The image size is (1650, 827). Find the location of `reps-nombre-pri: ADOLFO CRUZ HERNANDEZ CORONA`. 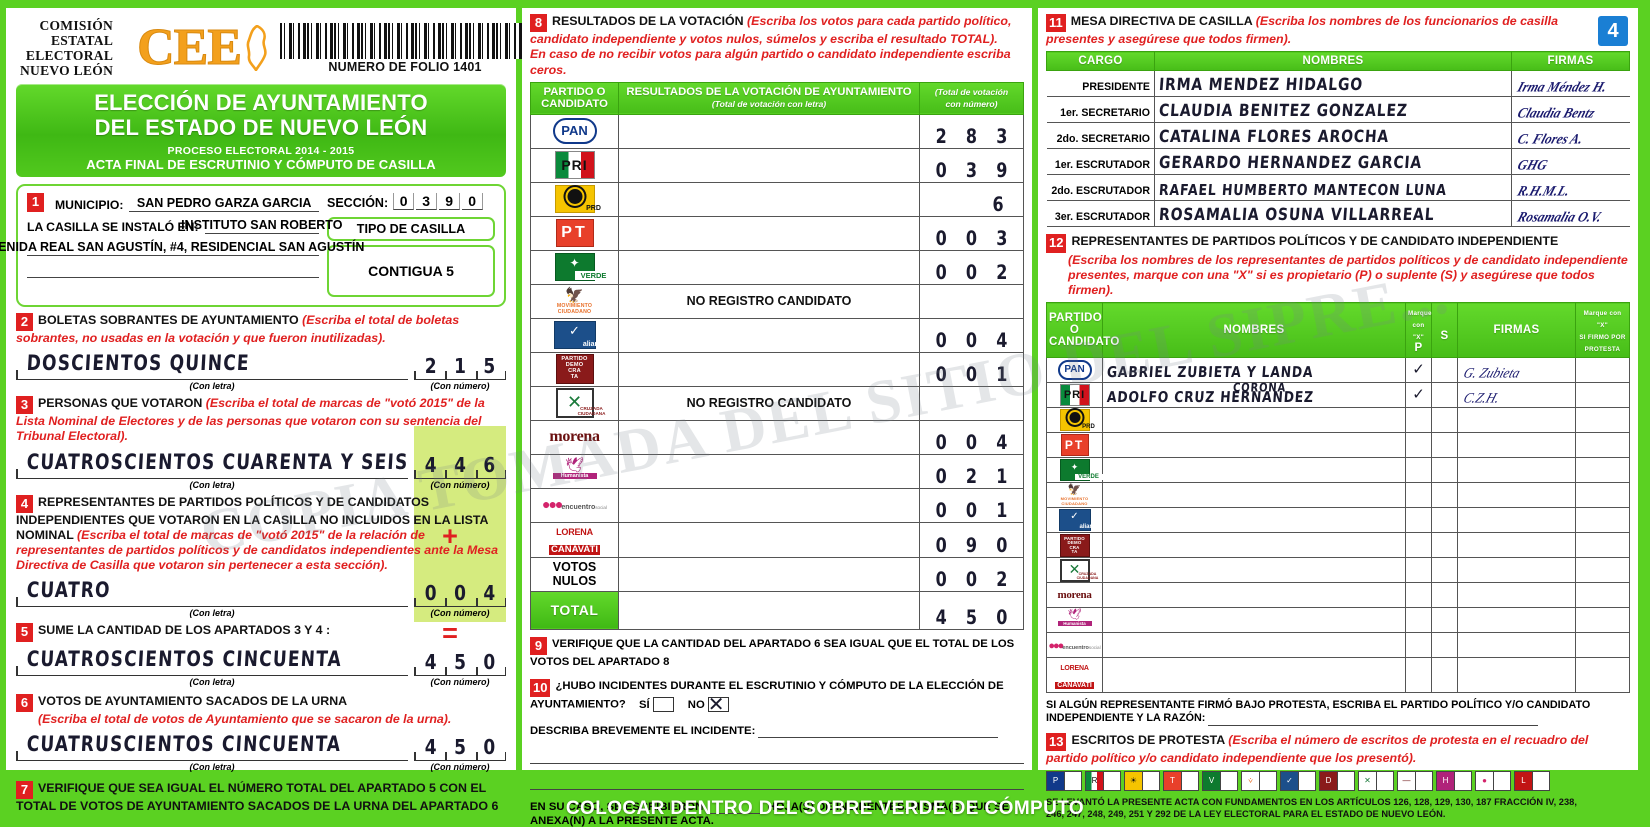

reps-nombre-pri: ADOLFO CRUZ HERNANDEZ CORONA is located at coordinates (1254, 395).